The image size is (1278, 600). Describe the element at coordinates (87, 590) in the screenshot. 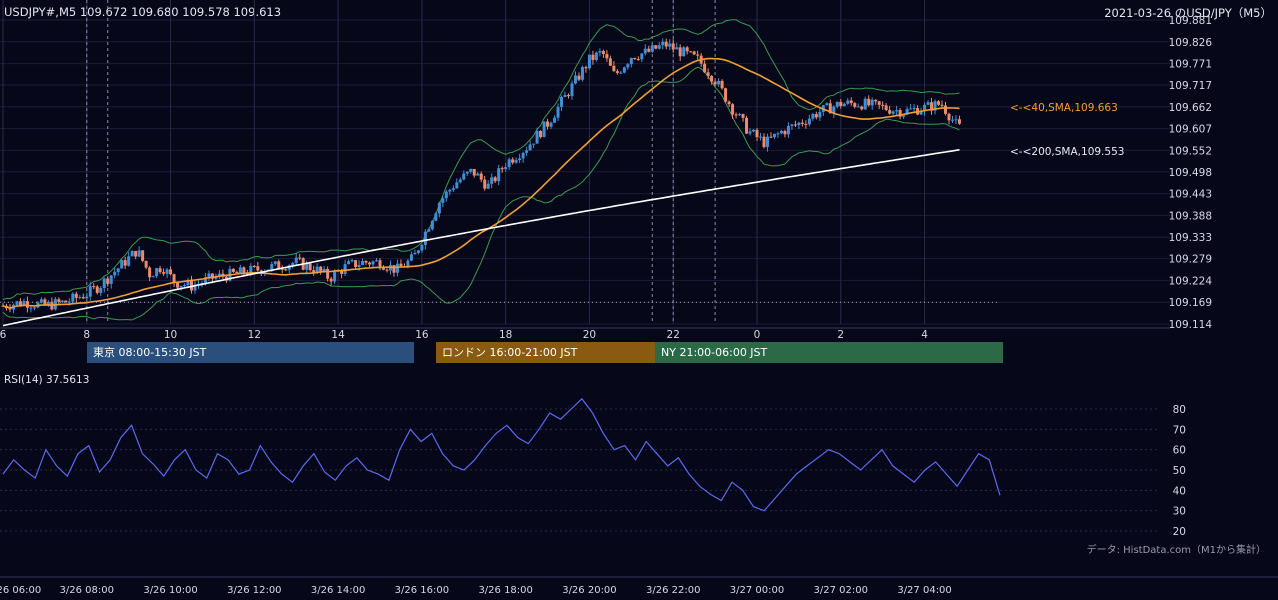

I see `rsi-time-label: 3/26 08:00` at that location.